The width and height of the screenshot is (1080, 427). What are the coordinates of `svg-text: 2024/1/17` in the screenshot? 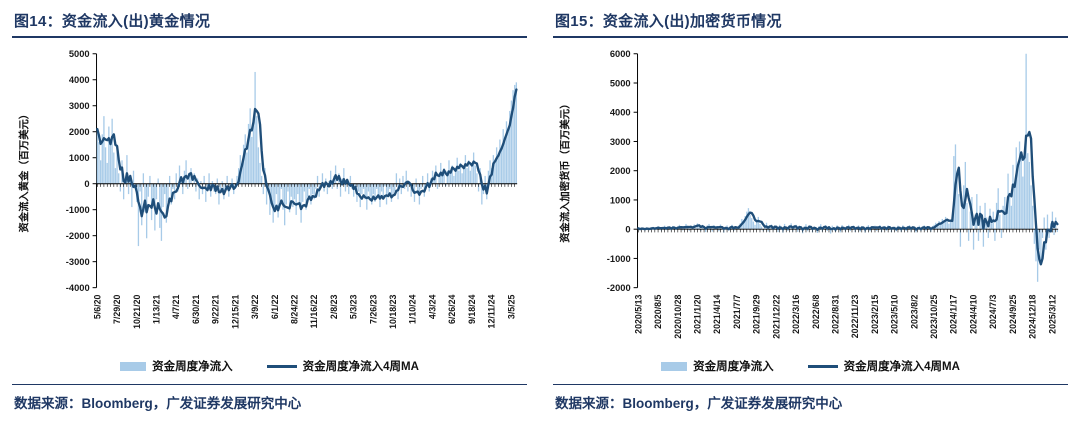 It's located at (954, 313).